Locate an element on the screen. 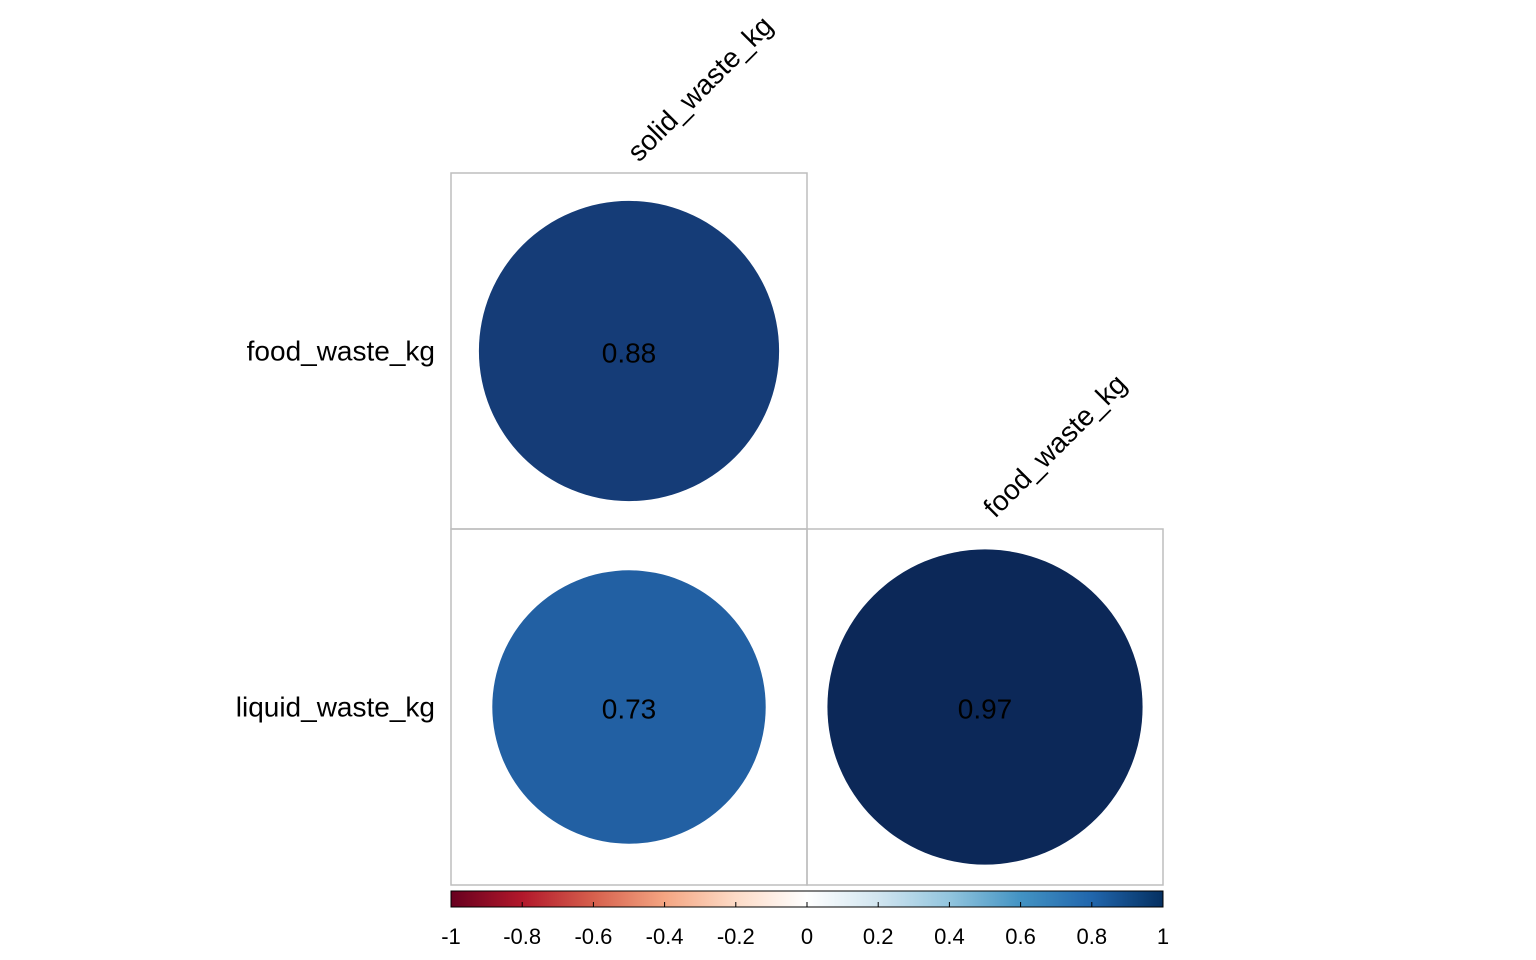 Image resolution: width=1536 pixels, height=960 pixels. corr-value-label-0-0: 0.88 is located at coordinates (629, 353).